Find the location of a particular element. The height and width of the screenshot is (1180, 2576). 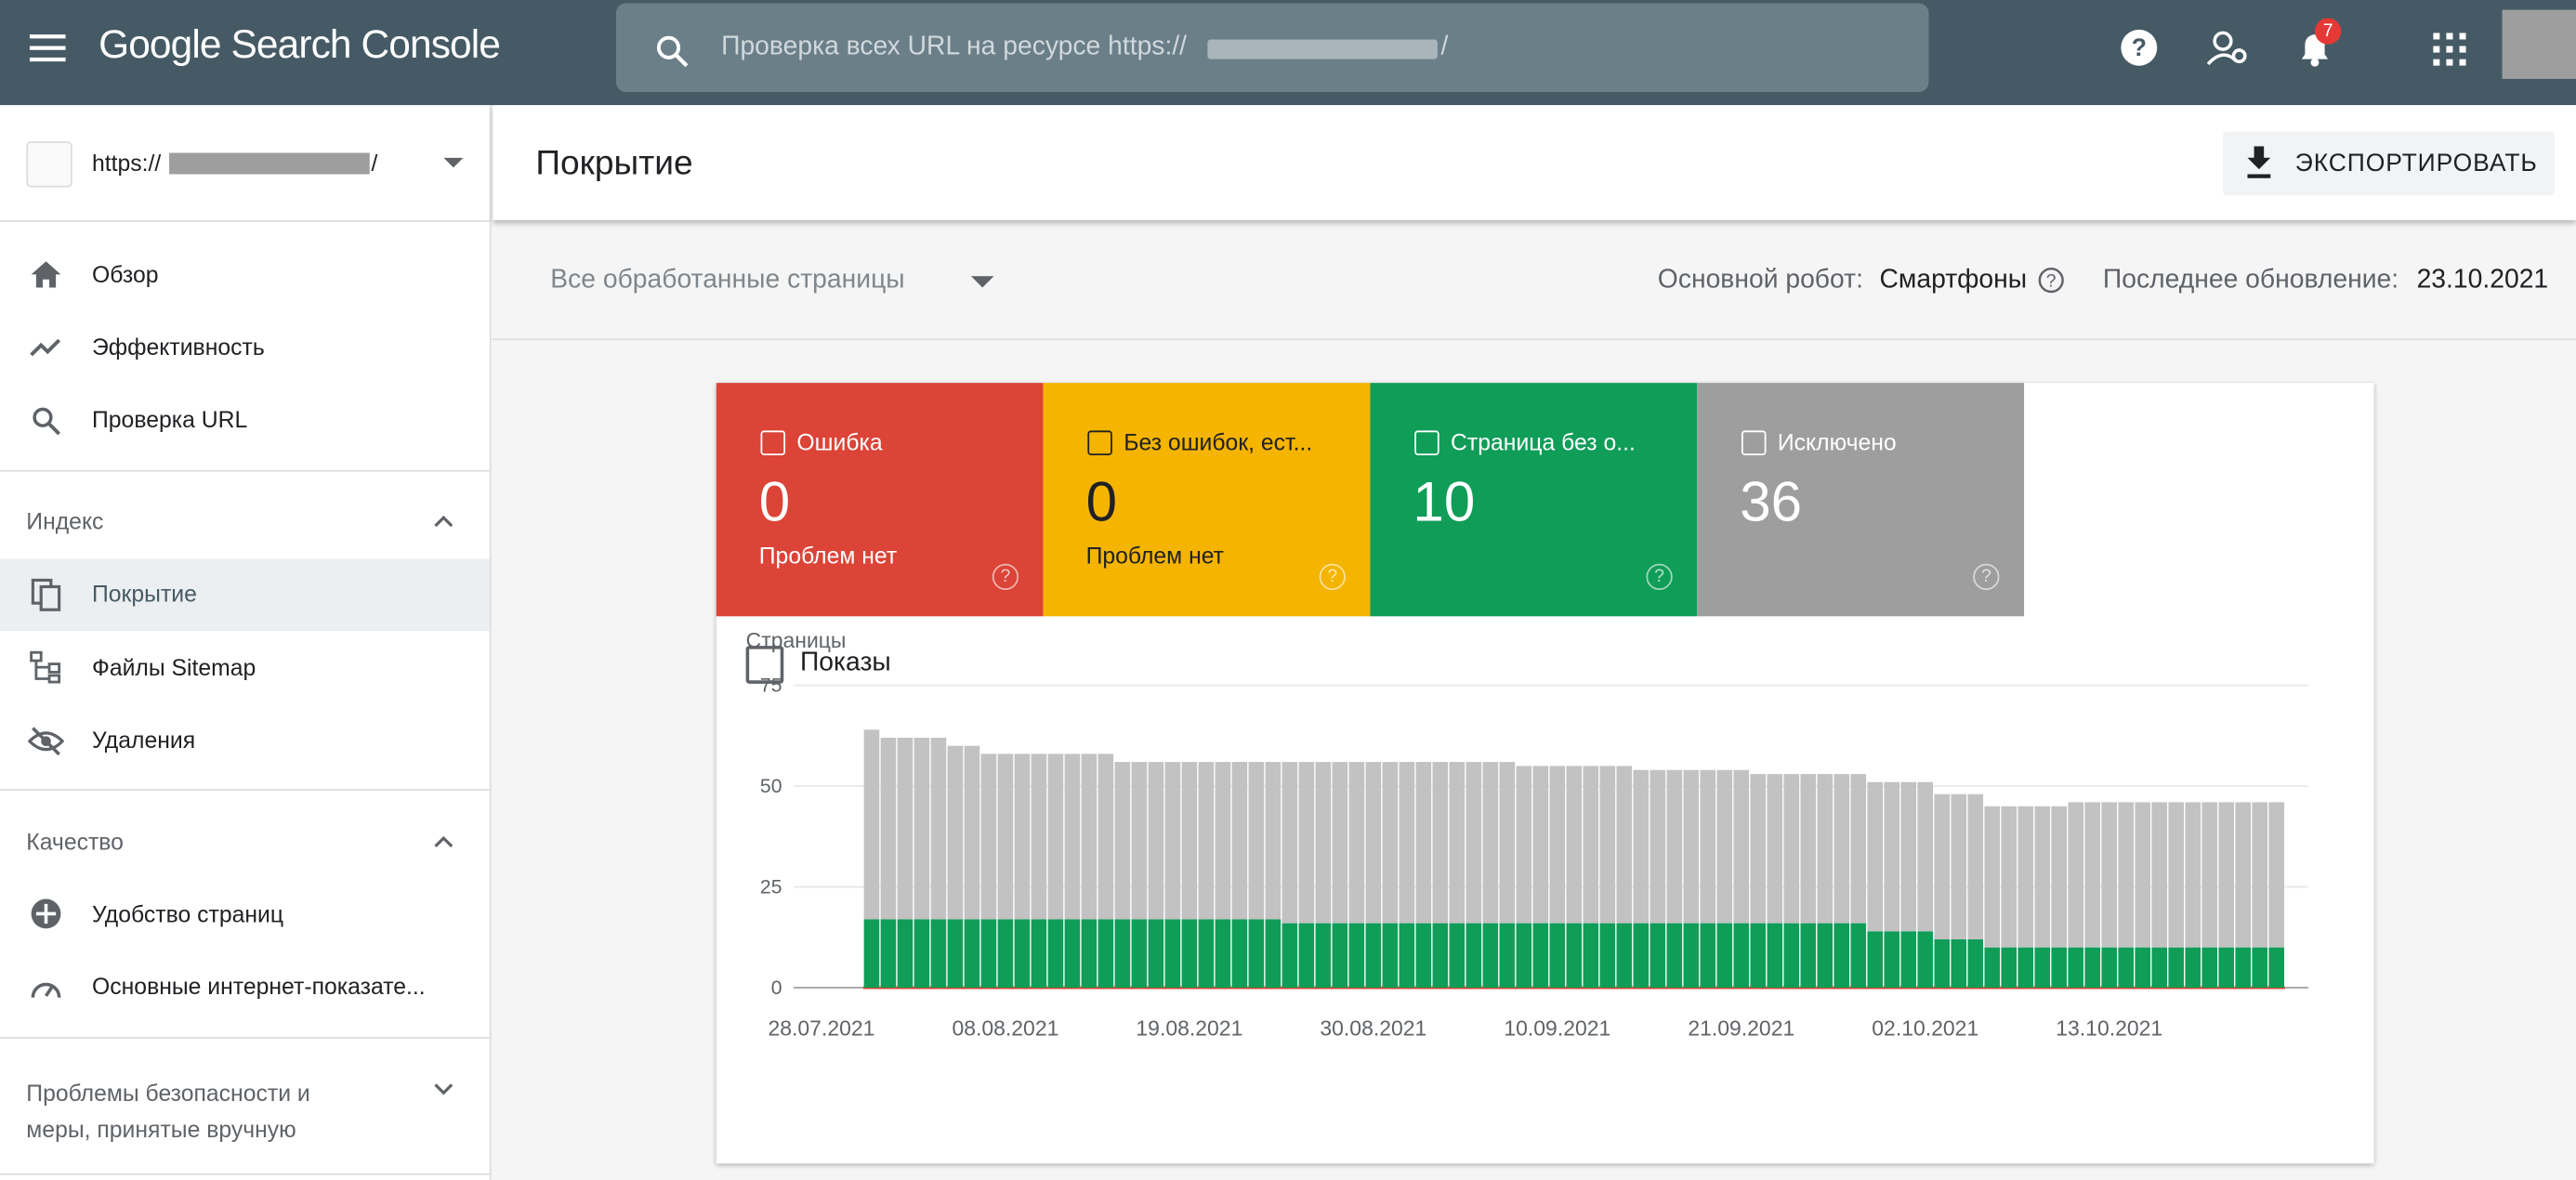

section-title: Индекс is located at coordinates (65, 520).